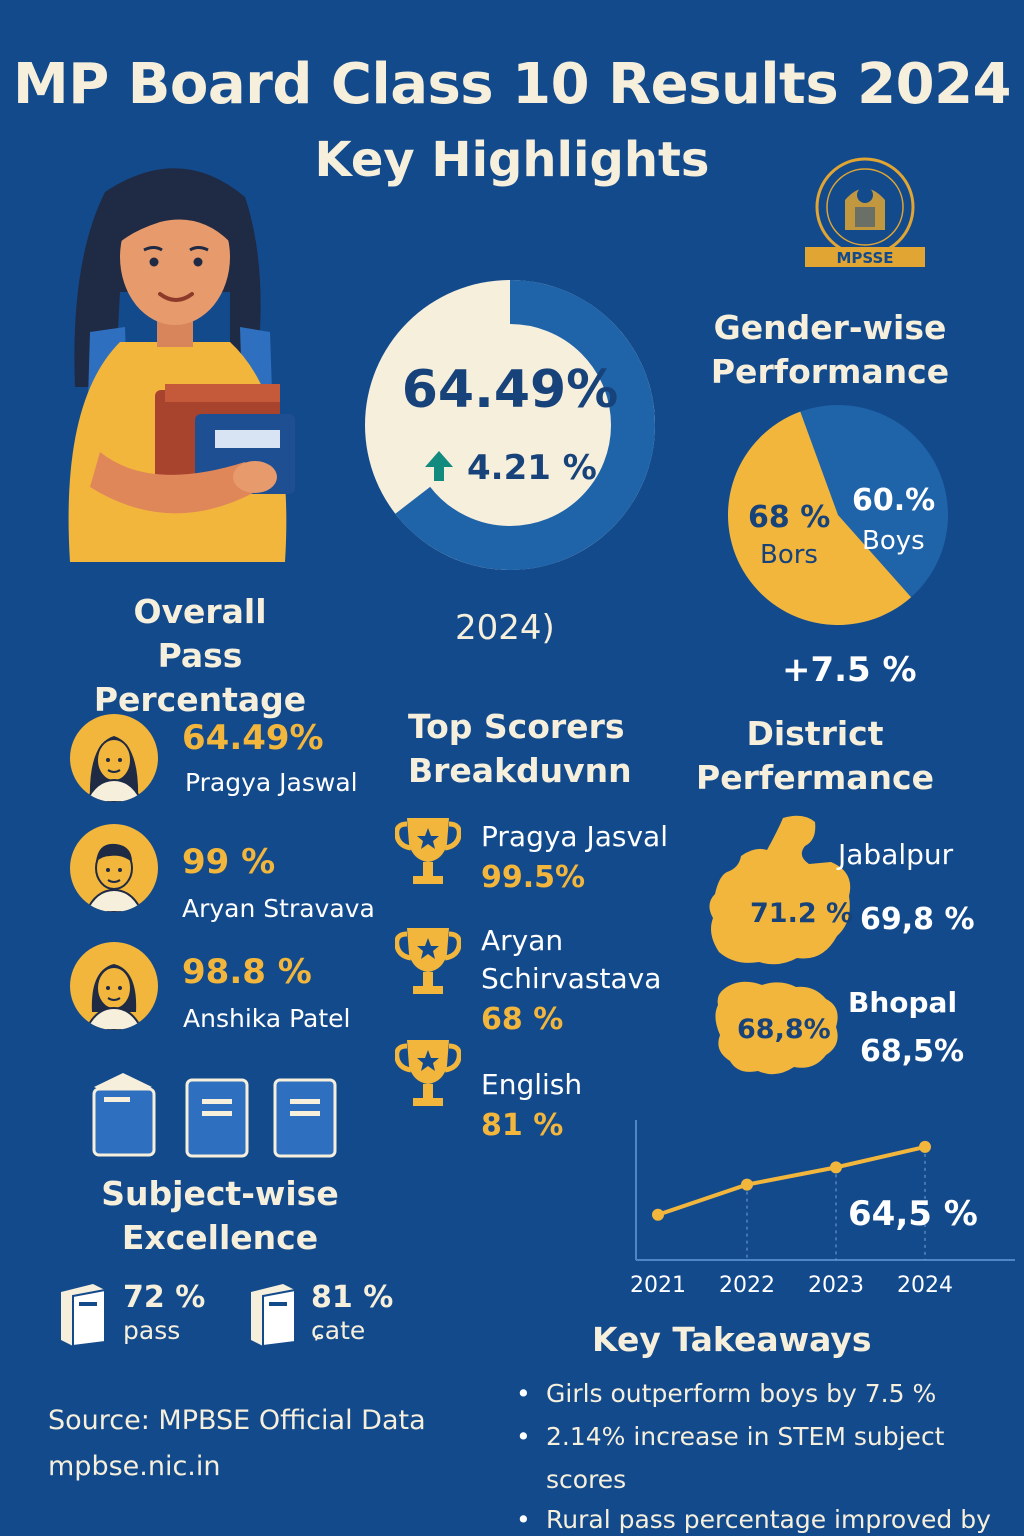 The height and width of the screenshot is (1536, 1024). Describe the element at coordinates (768, 1393) in the screenshot. I see `list-item: Girls outperform boys by 7.5 %` at that location.